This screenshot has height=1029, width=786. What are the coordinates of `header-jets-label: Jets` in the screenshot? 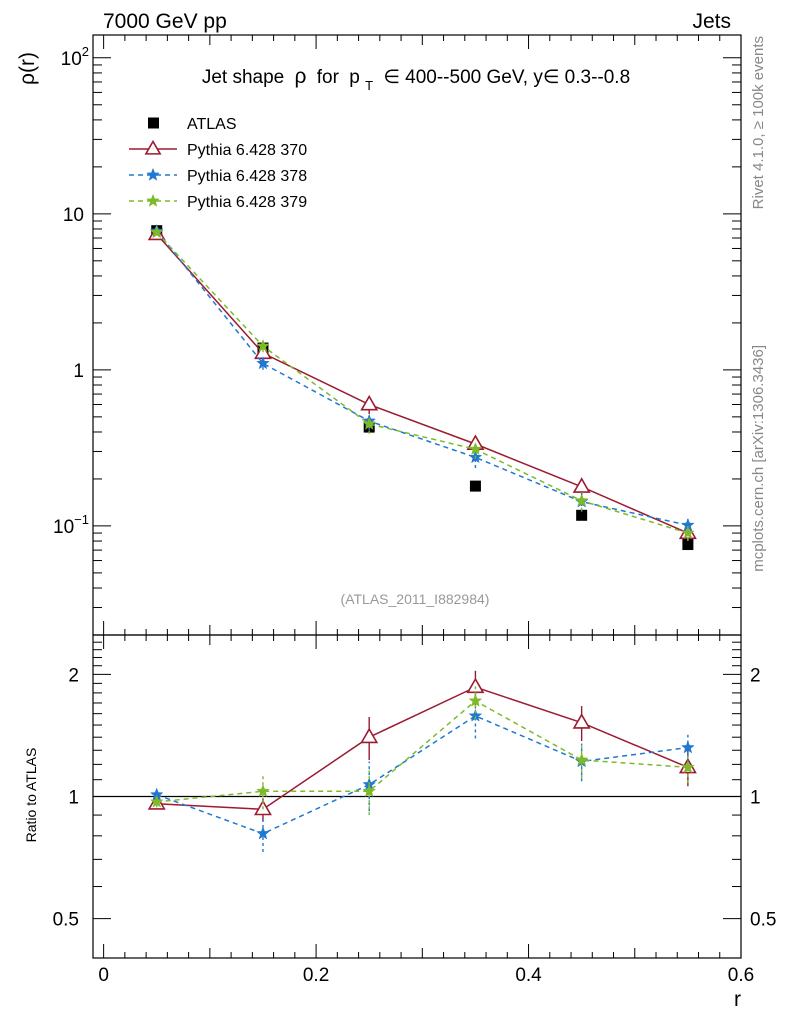 It's located at (711, 21).